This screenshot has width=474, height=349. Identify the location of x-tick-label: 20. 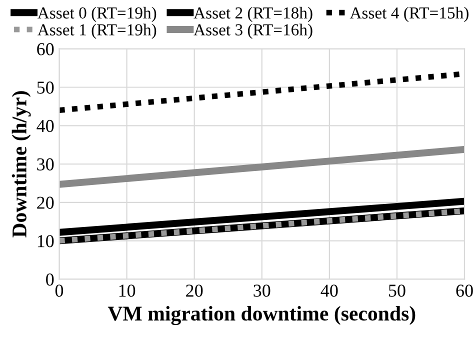
(194, 290).